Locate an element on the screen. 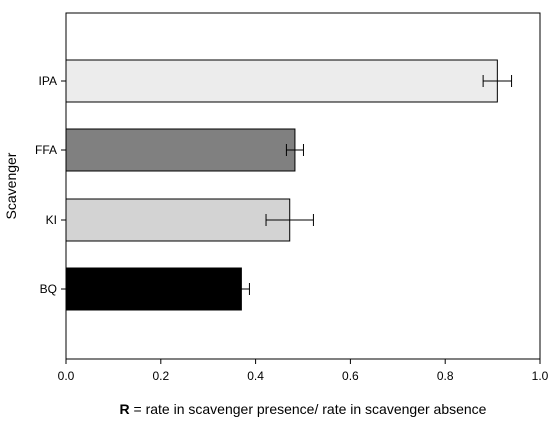 This screenshot has height=423, width=550. x-tick-label-1: 0.2 is located at coordinates (160, 376).